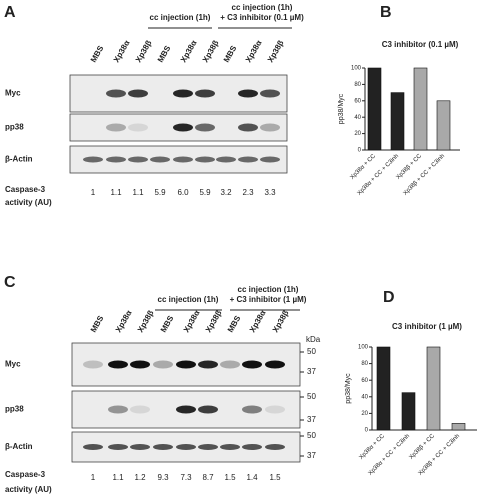  What do you see at coordinates (268, 299) in the screenshot?
I see `group-header: + C3 inhibitor (1 µM)` at bounding box center [268, 299].